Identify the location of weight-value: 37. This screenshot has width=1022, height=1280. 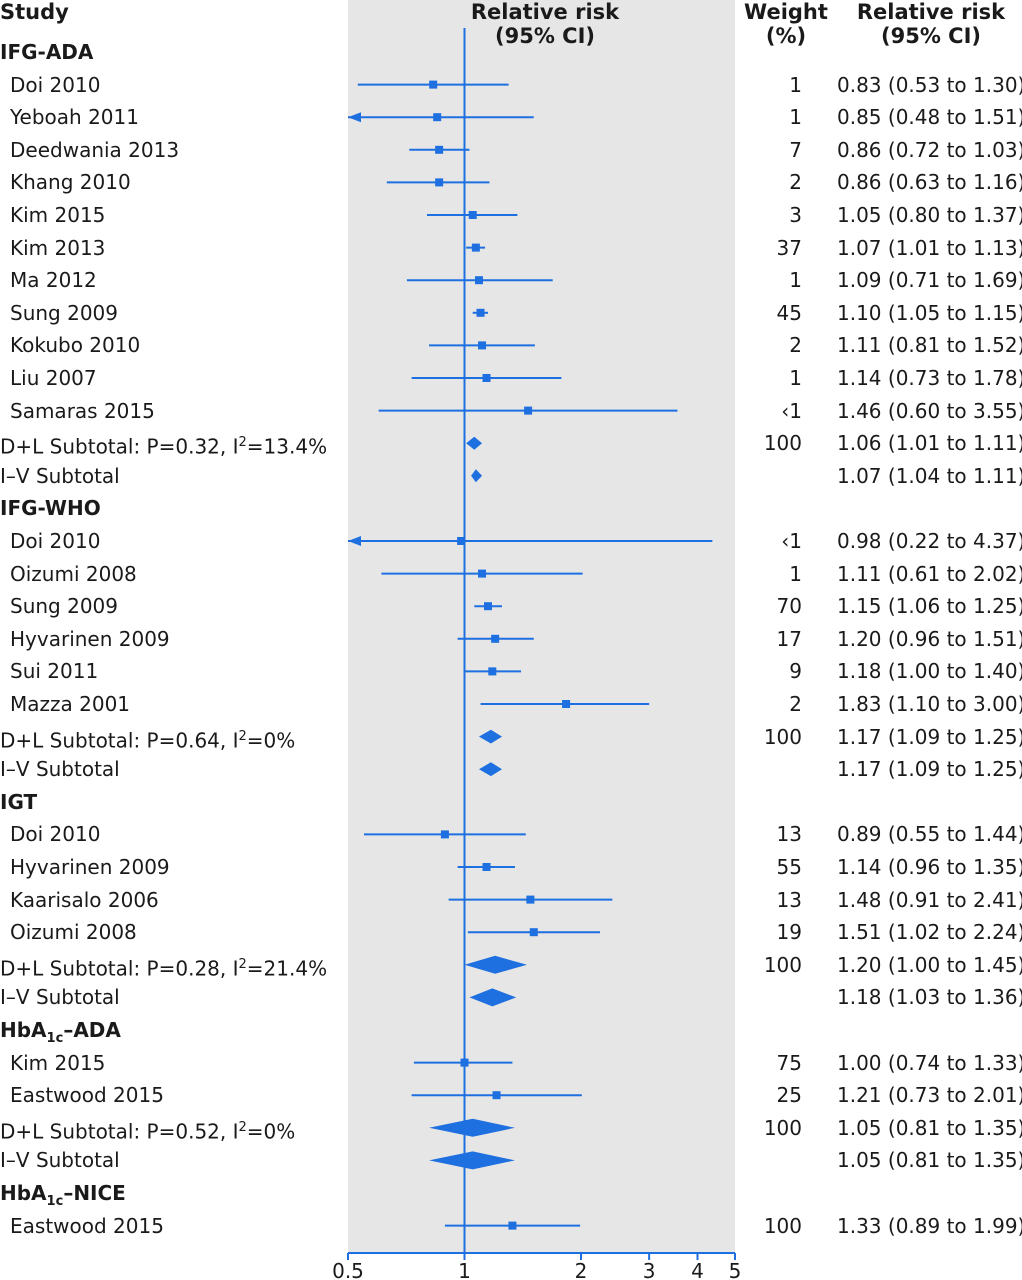
(789, 247).